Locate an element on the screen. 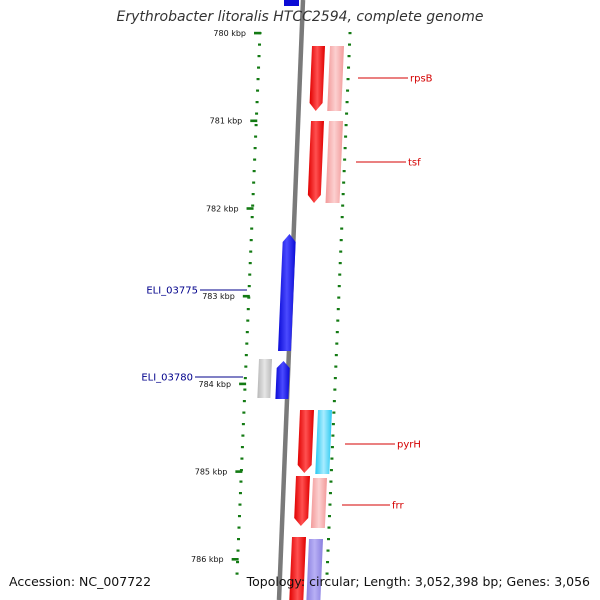 This screenshot has width=600, height=600. gene-label: tsf is located at coordinates (414, 163).